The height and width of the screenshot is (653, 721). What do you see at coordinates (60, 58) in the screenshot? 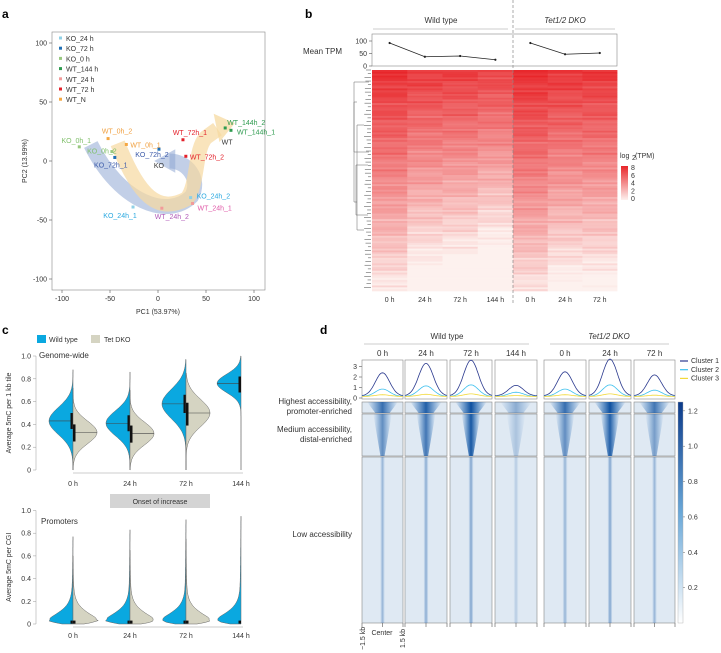
I see `legend-swatch` at bounding box center [60, 58].